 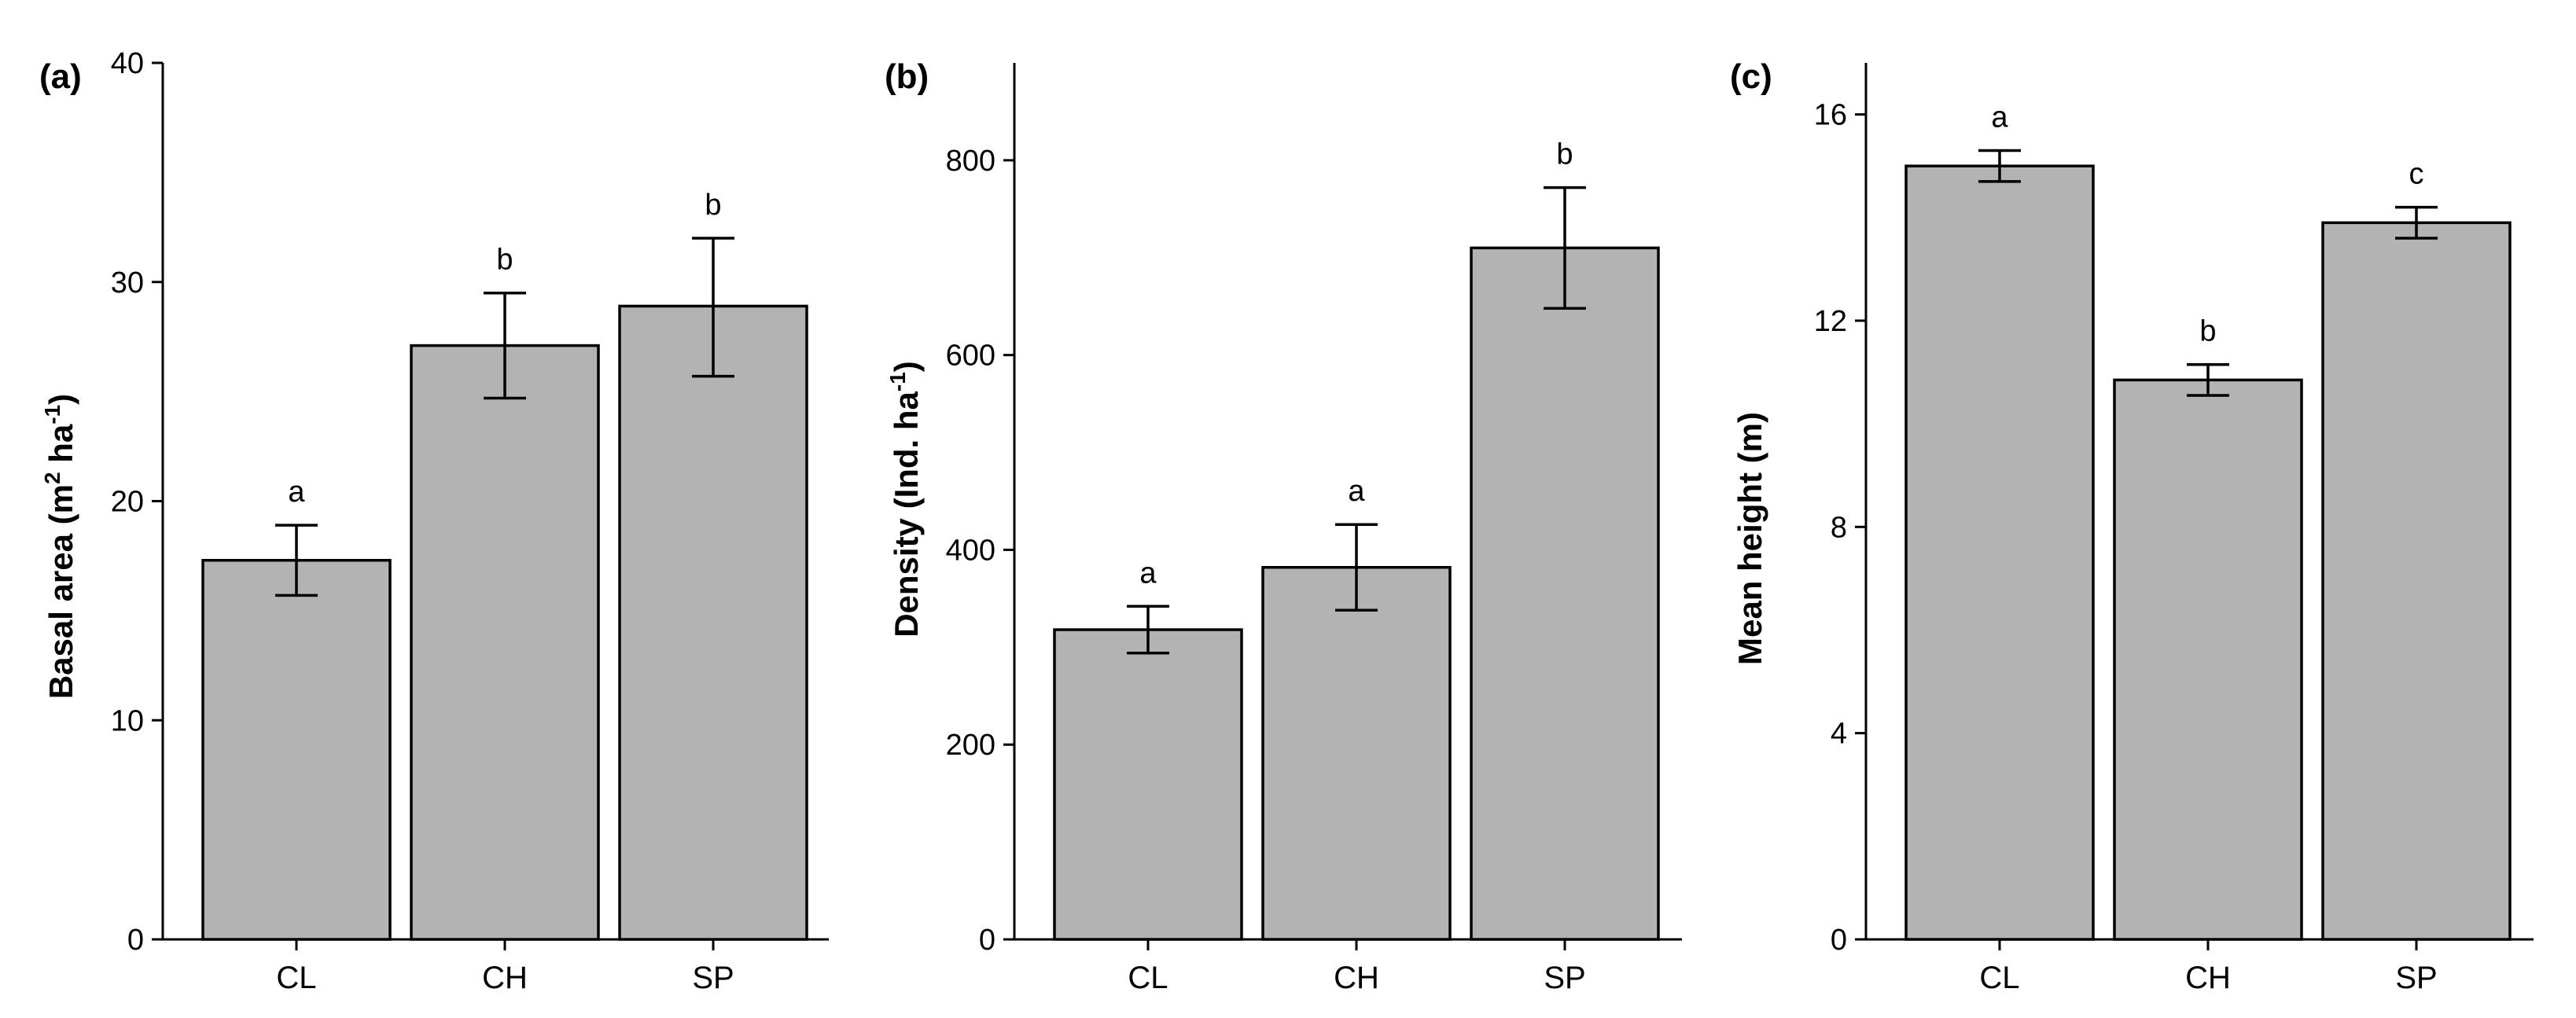 I want to click on error-bar-c-sp, so click(x=2416, y=222).